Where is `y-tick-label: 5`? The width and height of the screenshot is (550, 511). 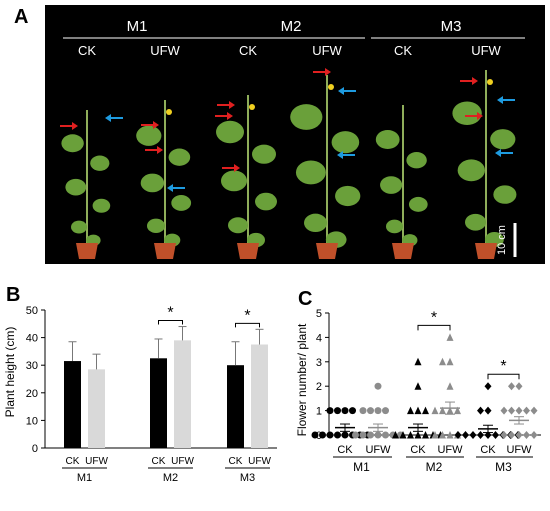
y-tick-label: 5 is located at coordinates (319, 314).